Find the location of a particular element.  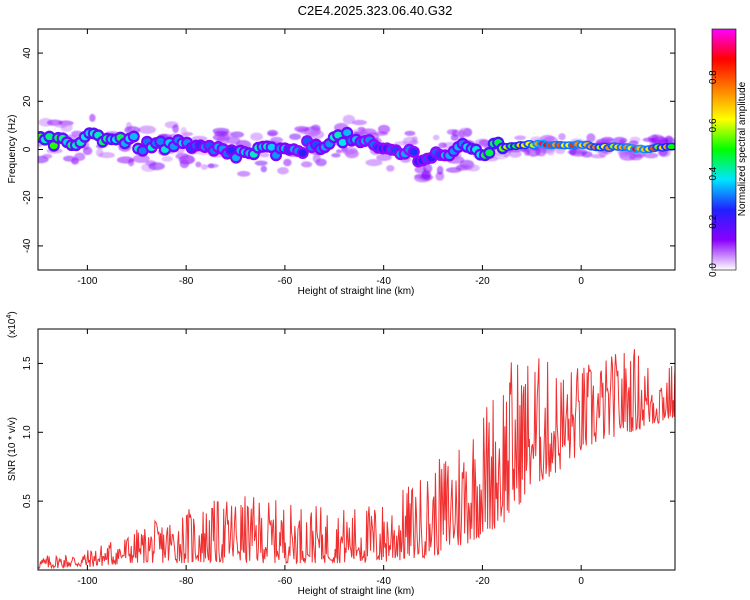

colorbar-ticks: 0.0 0.2 0.4 0.6 0.8 is located at coordinates (713, 173).